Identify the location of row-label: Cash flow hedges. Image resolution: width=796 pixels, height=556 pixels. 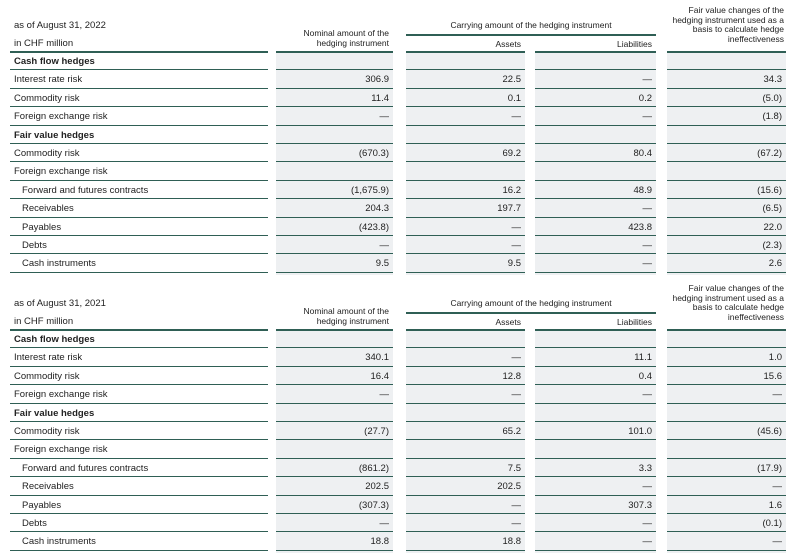
(54, 339).